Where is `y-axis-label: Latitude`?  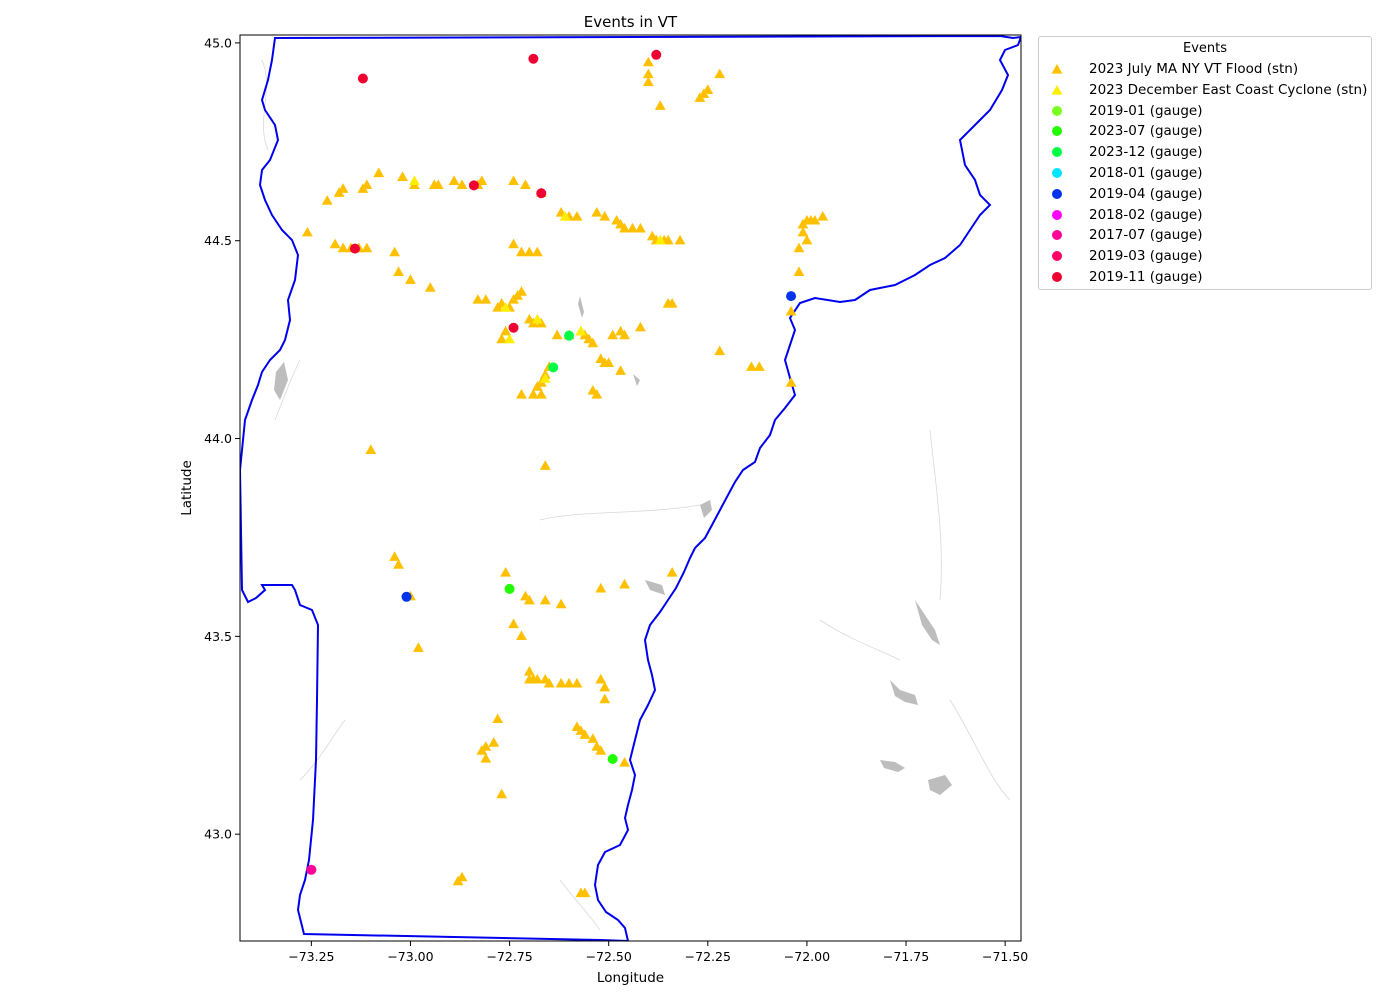
y-axis-label: Latitude is located at coordinates (187, 488).